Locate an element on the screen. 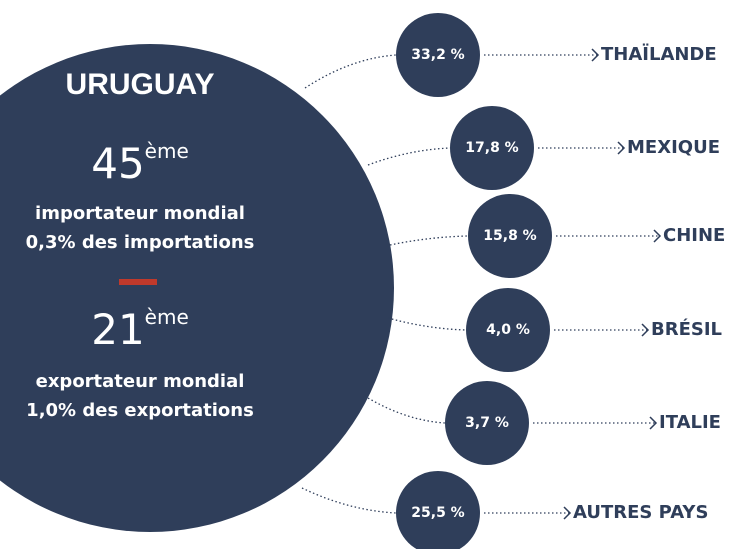 This screenshot has height=549, width=744. import-rank: 45ème is located at coordinates (140, 163).